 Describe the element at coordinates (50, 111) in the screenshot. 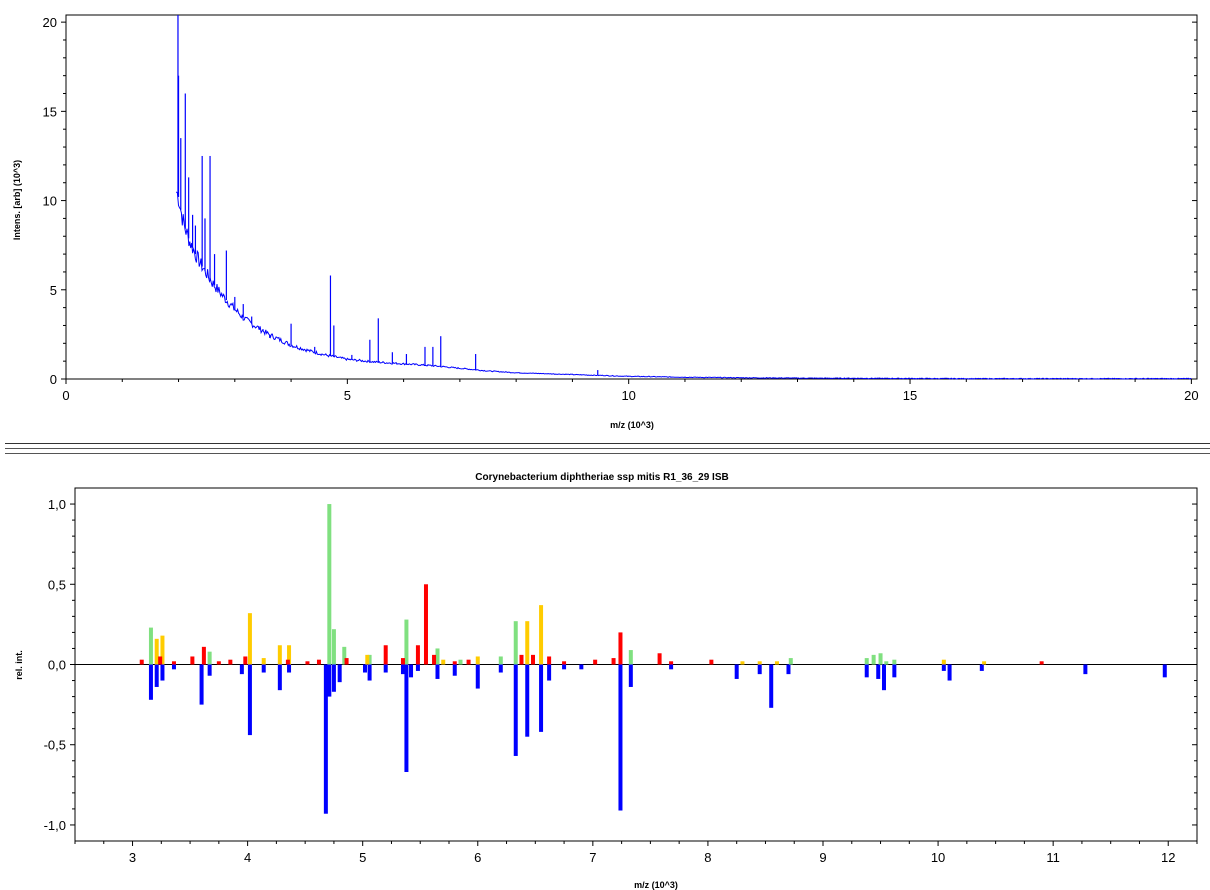

I see `y-tick-label: 15` at that location.